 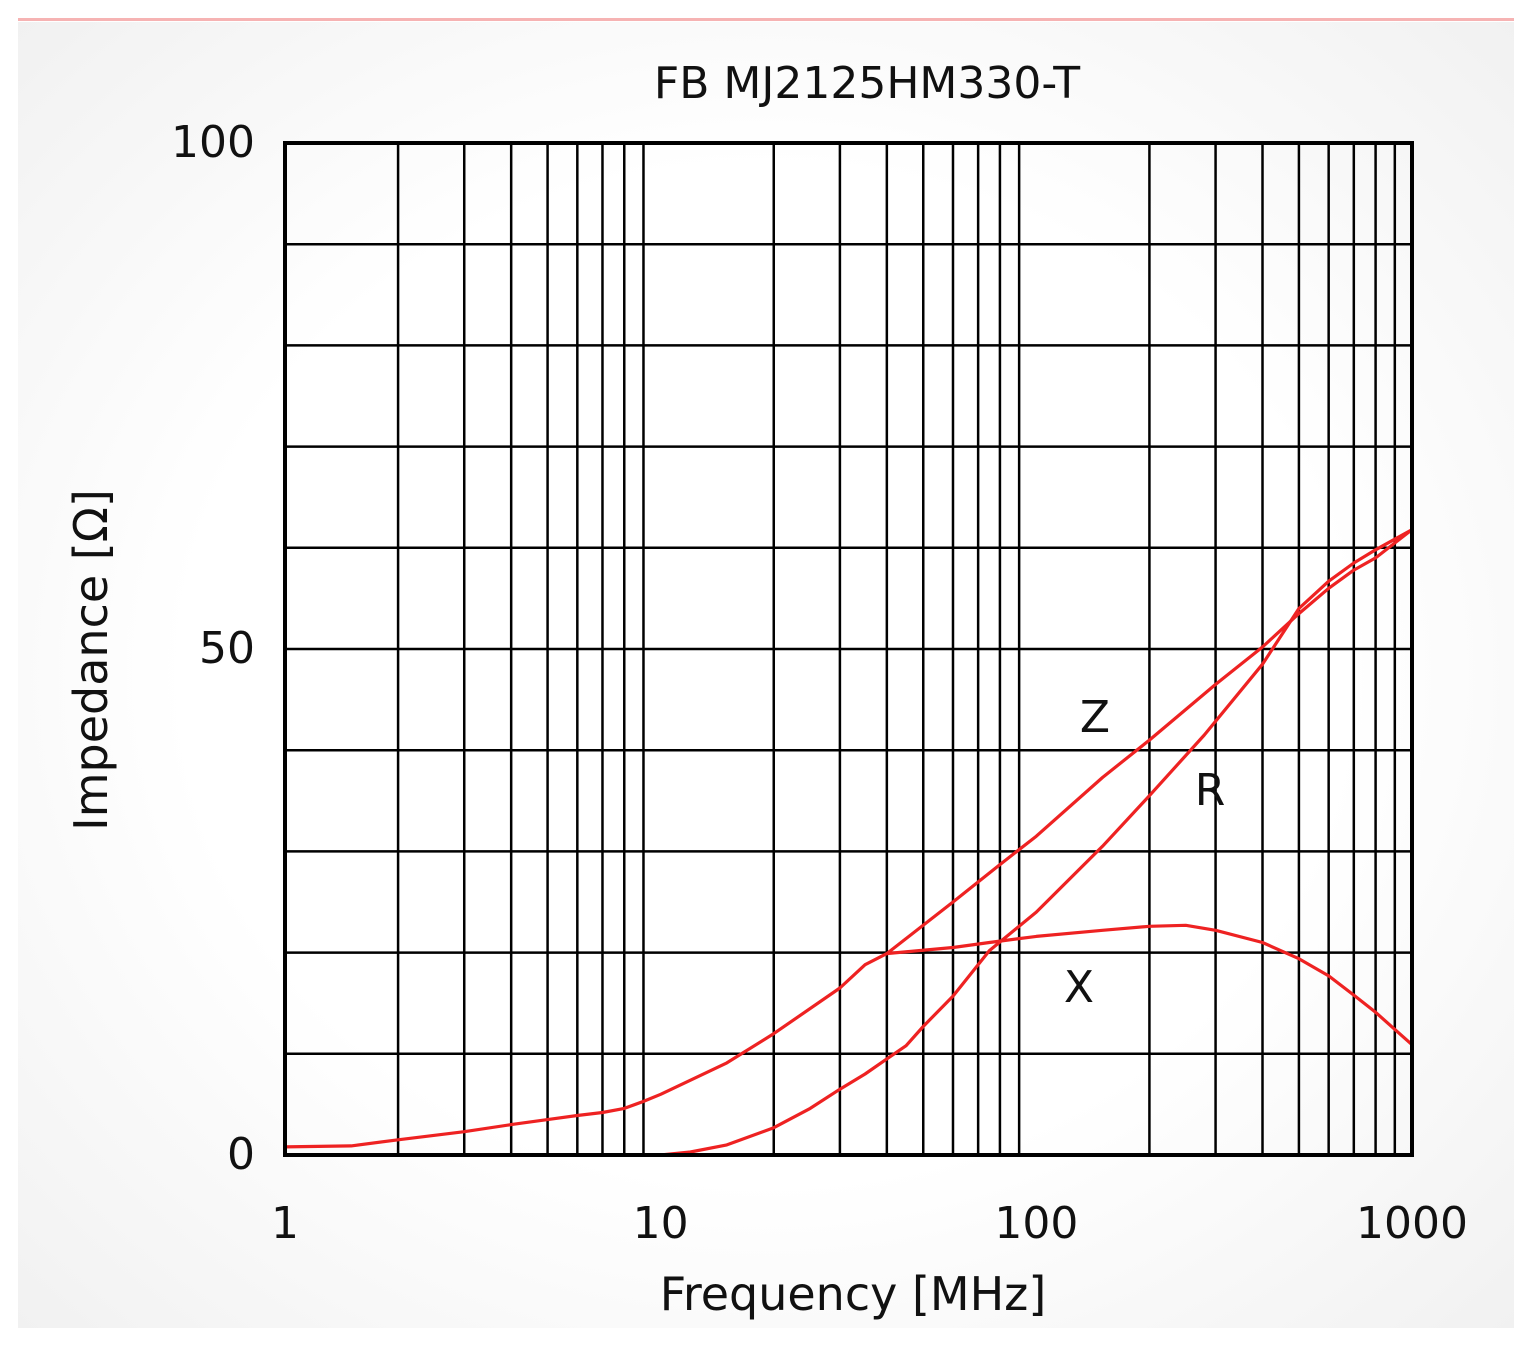 What do you see at coordinates (869, 1223) in the screenshot?
I see `x-tick-labels: 1 10 100 1000` at bounding box center [869, 1223].